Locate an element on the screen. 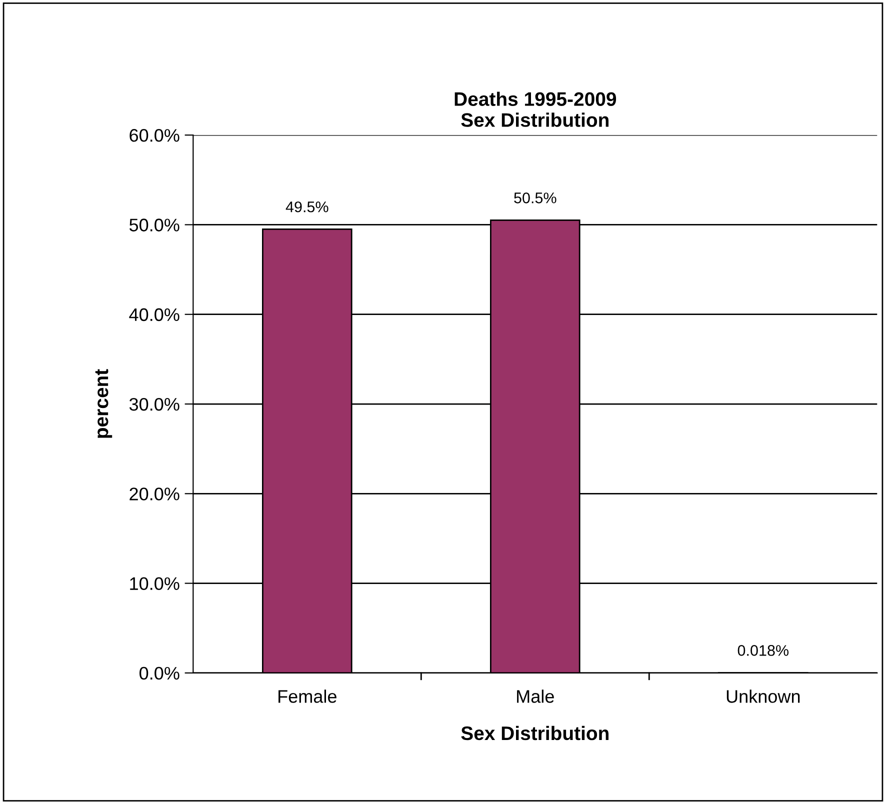  y-tick-label: 10.0% is located at coordinates (155, 583).